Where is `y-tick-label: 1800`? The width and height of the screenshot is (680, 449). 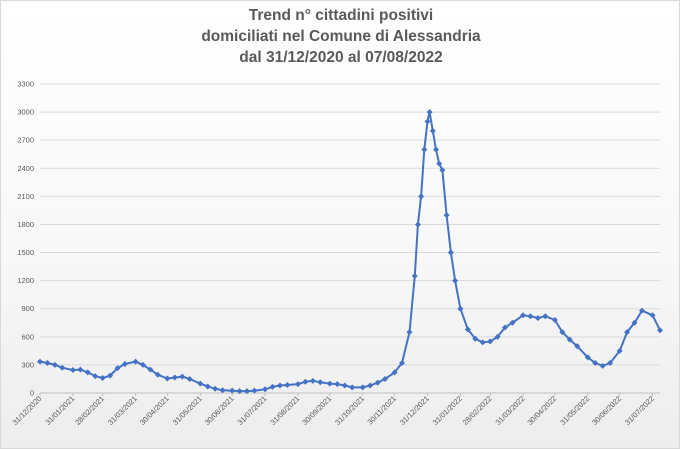
y-tick-label: 1800 is located at coordinates (25, 224).